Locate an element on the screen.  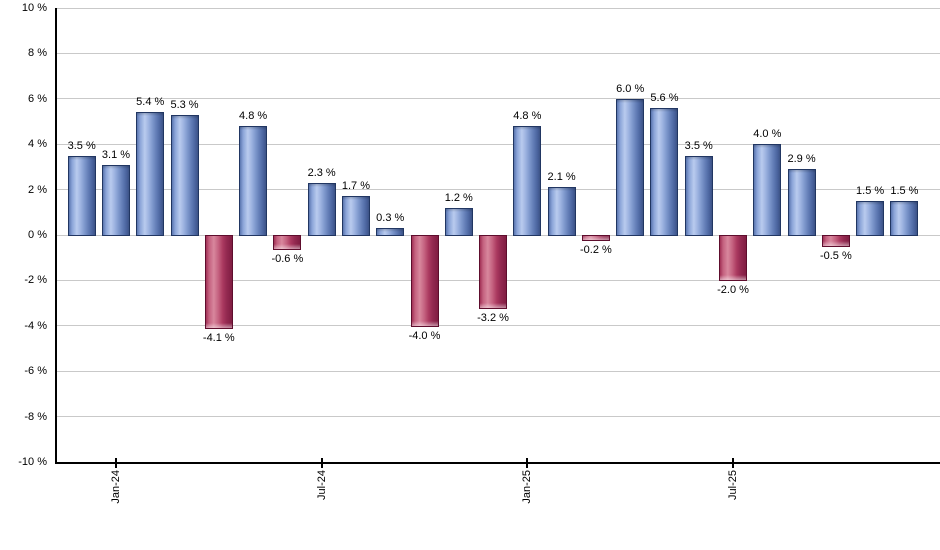
bar-value-label: 6.0 % is located at coordinates (630, 88).